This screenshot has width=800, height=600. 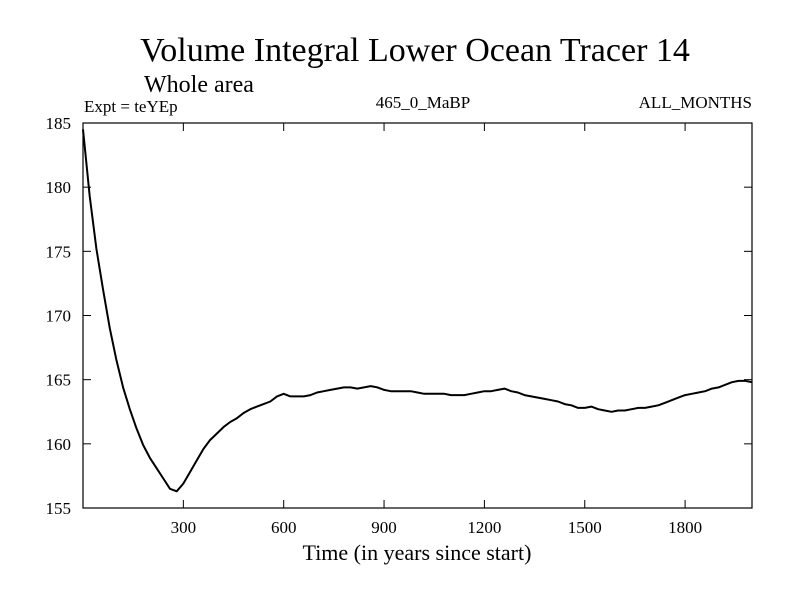 I want to click on period-label: 465_0_MaBP, so click(x=423, y=102).